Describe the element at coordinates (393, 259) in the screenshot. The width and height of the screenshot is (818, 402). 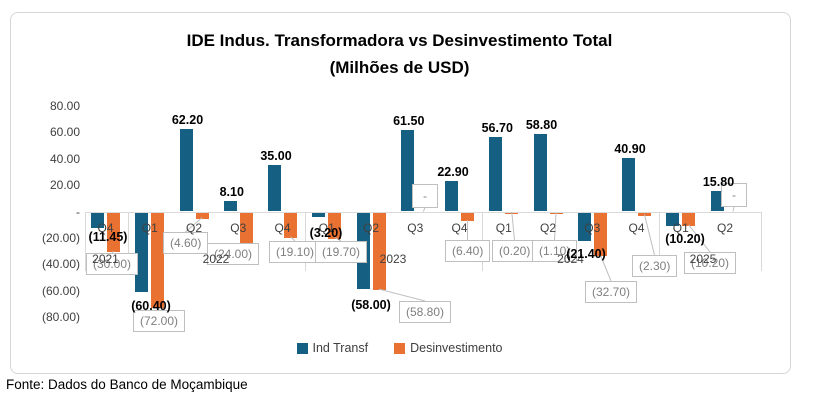
I see `year-label: 2023` at that location.